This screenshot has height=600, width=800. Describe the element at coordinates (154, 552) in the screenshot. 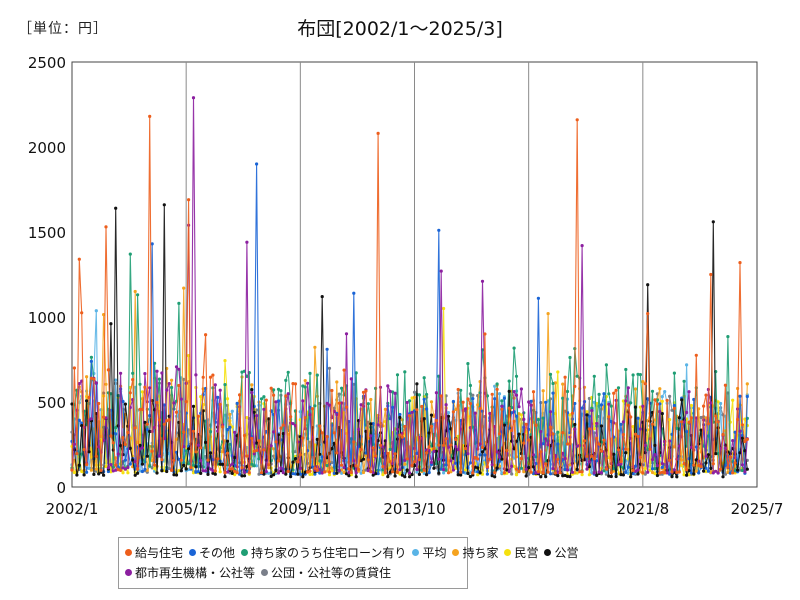

I see `legend-item: 給与住宅` at that location.